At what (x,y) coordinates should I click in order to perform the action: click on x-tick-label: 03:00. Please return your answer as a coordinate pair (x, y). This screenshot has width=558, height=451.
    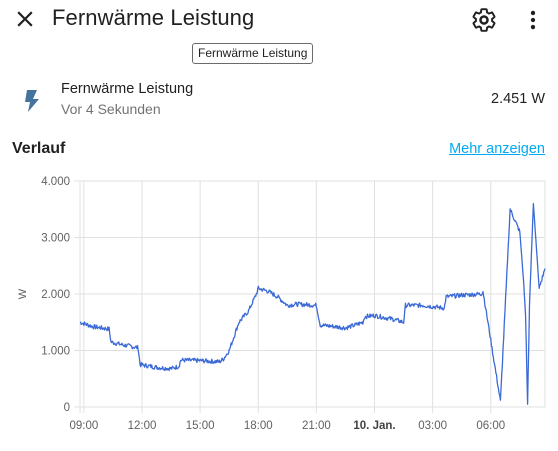
    Looking at the image, I should click on (432, 426).